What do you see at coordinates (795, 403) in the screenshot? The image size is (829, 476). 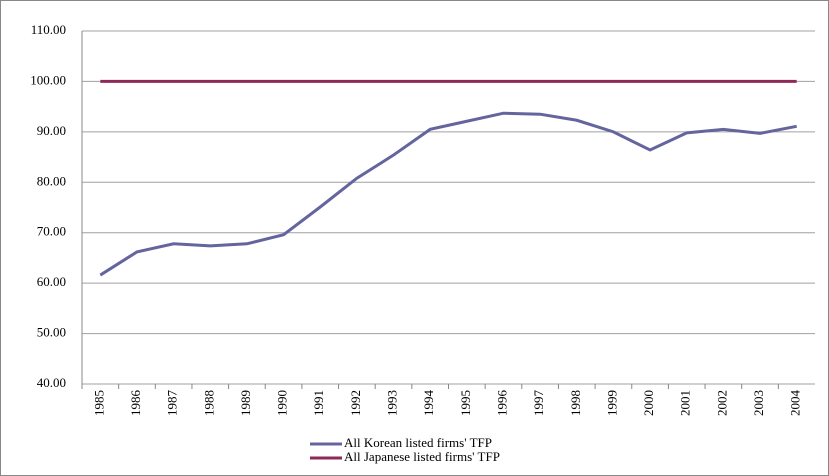 I see `x-tick-label: 2004` at bounding box center [795, 403].